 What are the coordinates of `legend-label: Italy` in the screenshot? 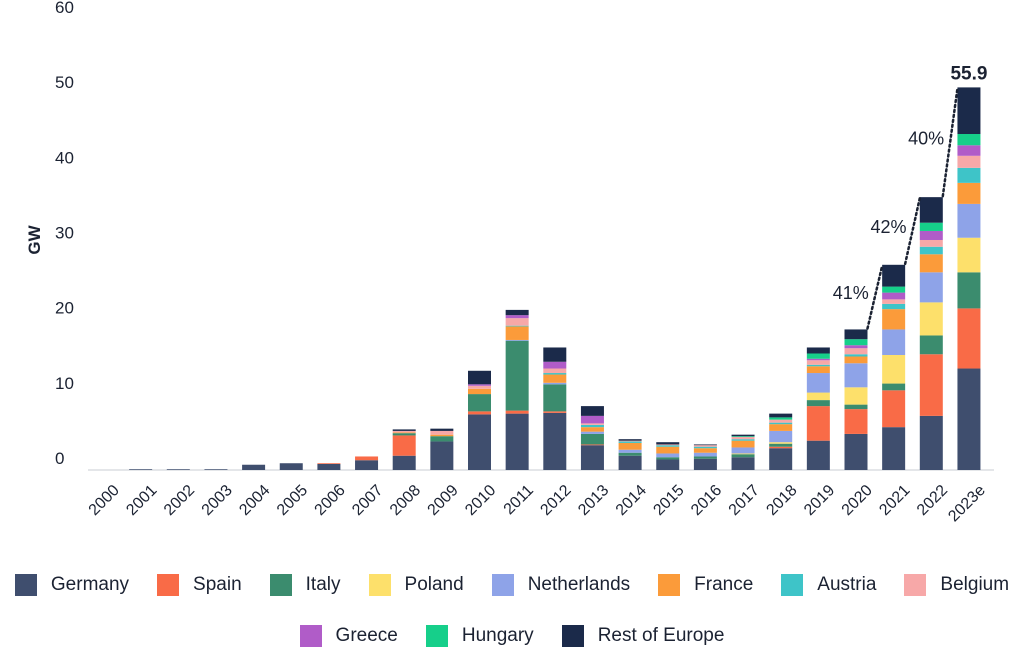 It's located at (323, 584).